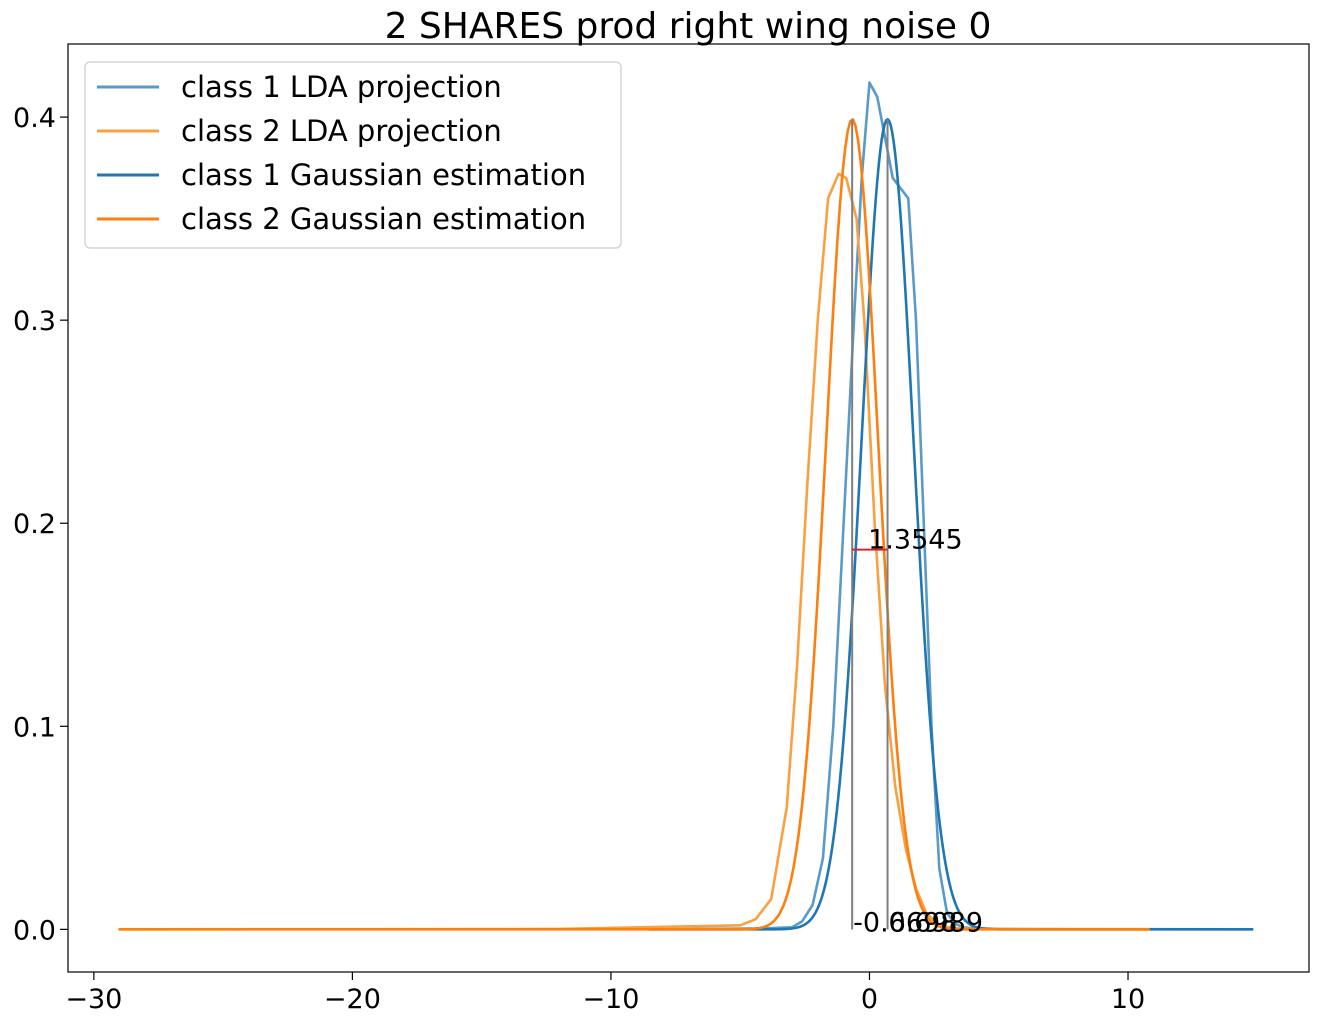 This screenshot has width=1318, height=1019. What do you see at coordinates (869, 999) in the screenshot?
I see `x-tick-label: 0` at bounding box center [869, 999].